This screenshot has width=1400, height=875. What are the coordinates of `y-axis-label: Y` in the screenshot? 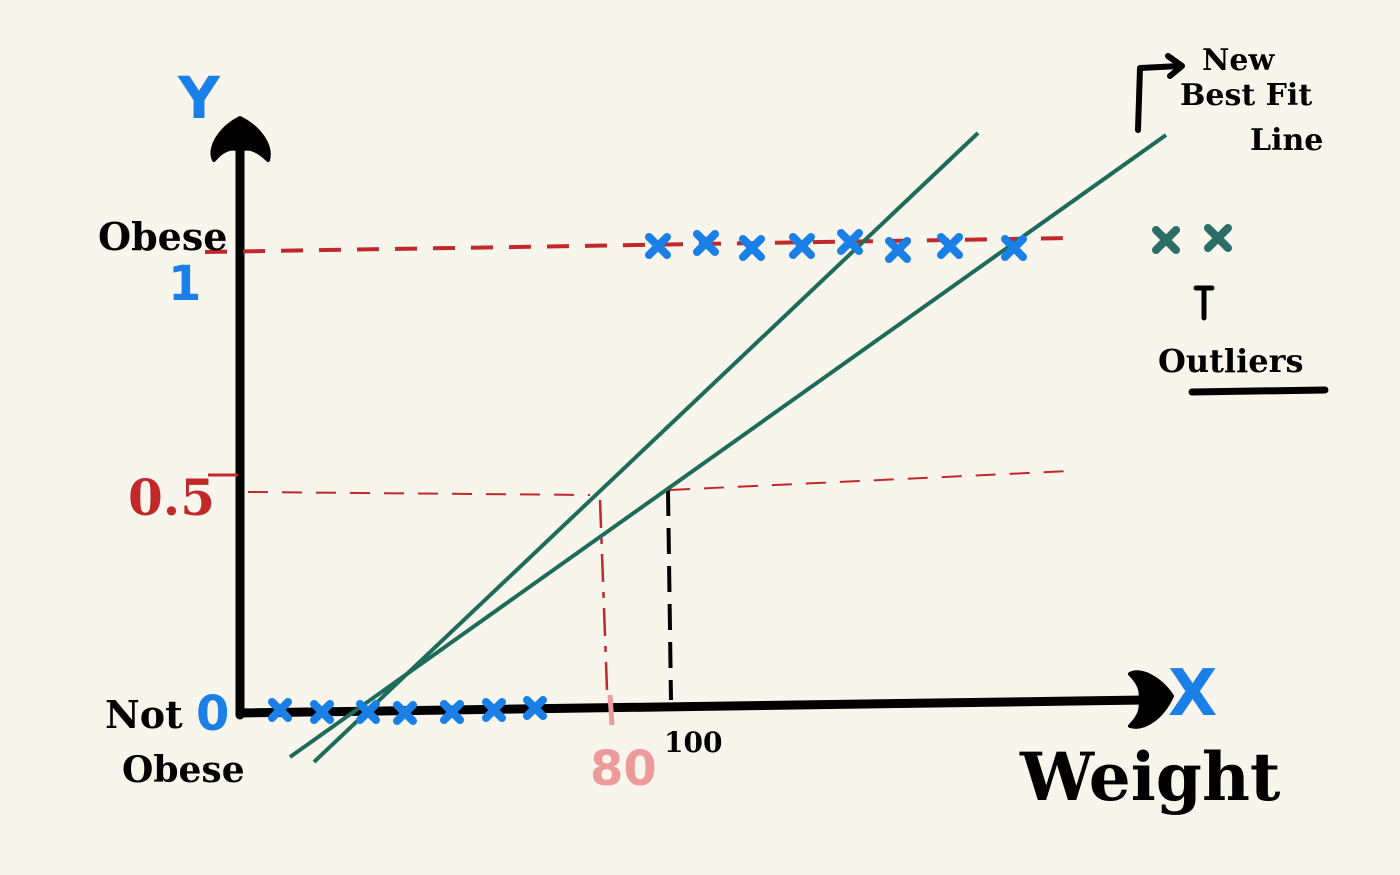 It's located at (199, 98).